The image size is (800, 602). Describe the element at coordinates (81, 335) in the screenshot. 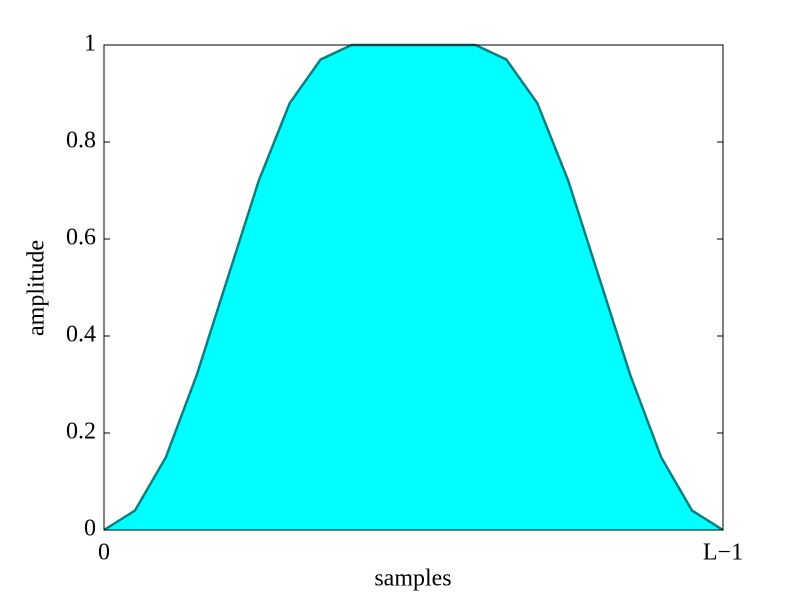

I see `y-tick-label: 0.4` at that location.